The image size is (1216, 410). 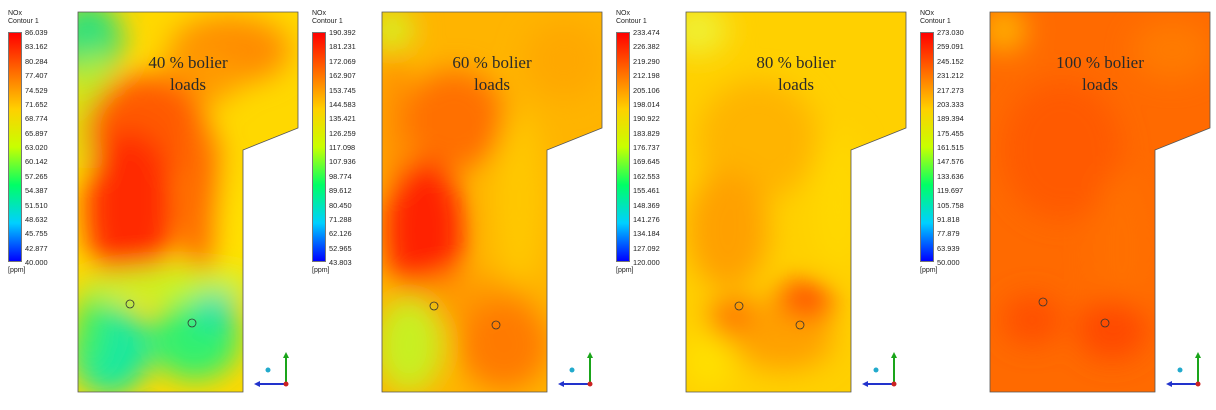 What do you see at coordinates (646, 234) in the screenshot?
I see `tick-label: 134.184` at bounding box center [646, 234].